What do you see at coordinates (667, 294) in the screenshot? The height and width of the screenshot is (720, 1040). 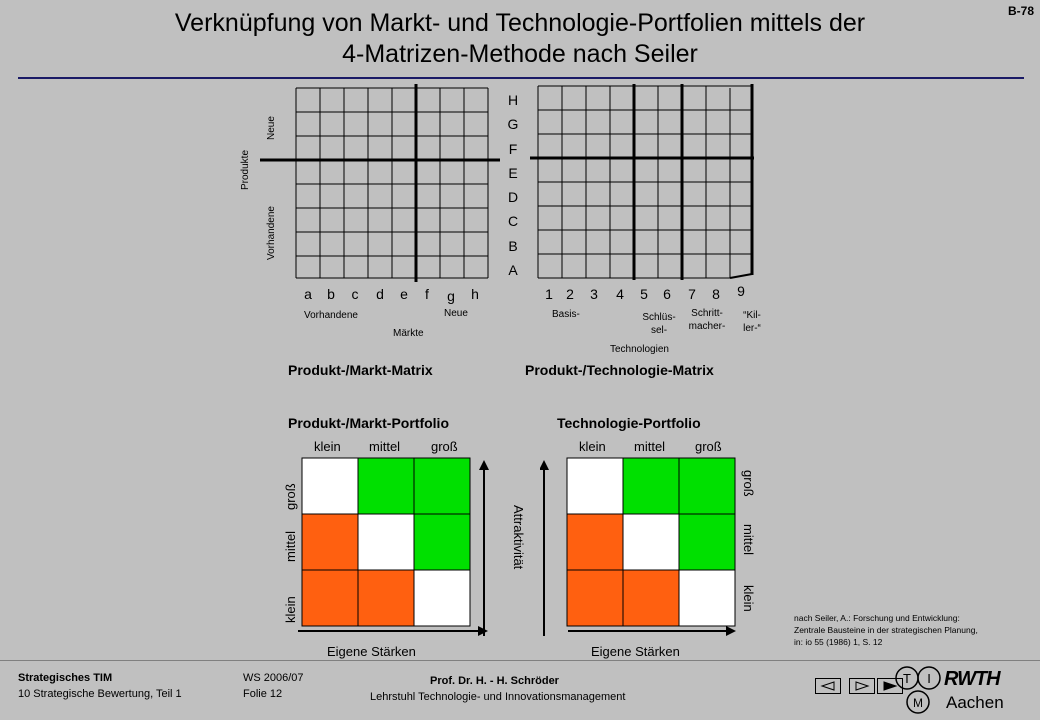 I see `pt-x-tick-6: 6` at bounding box center [667, 294].